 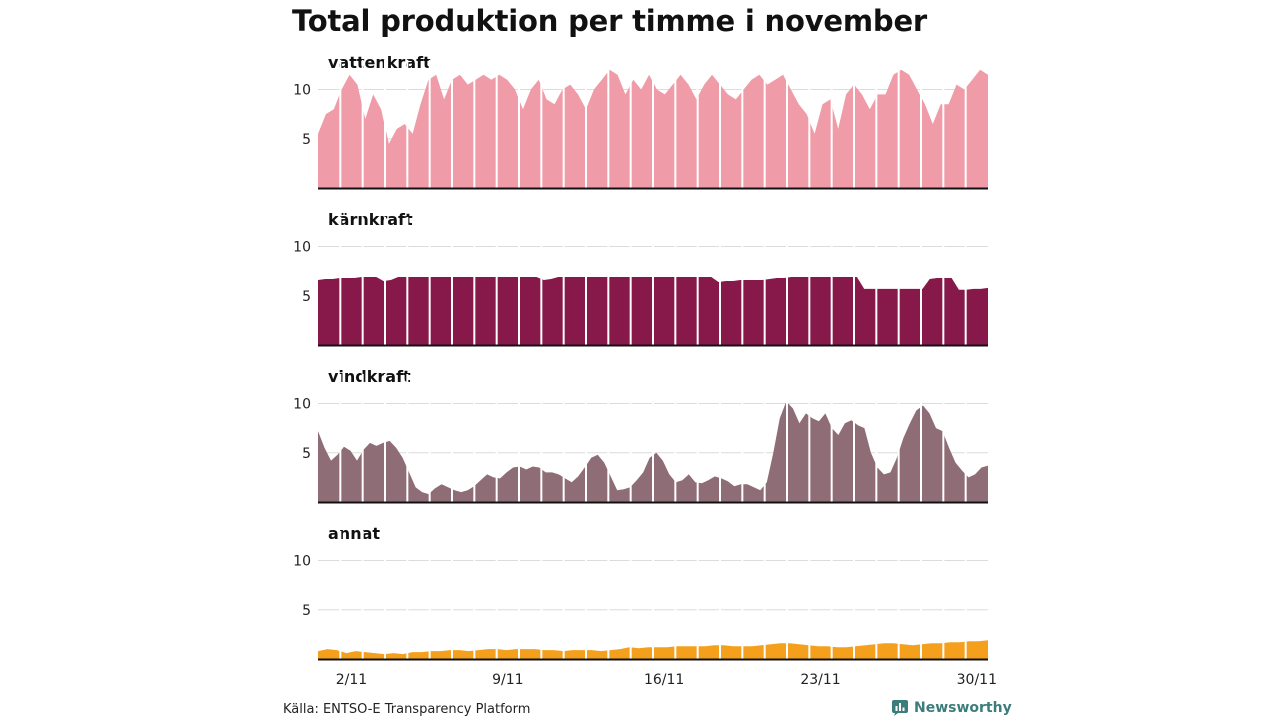 I want to click on area-vindkraft, so click(x=653, y=451).